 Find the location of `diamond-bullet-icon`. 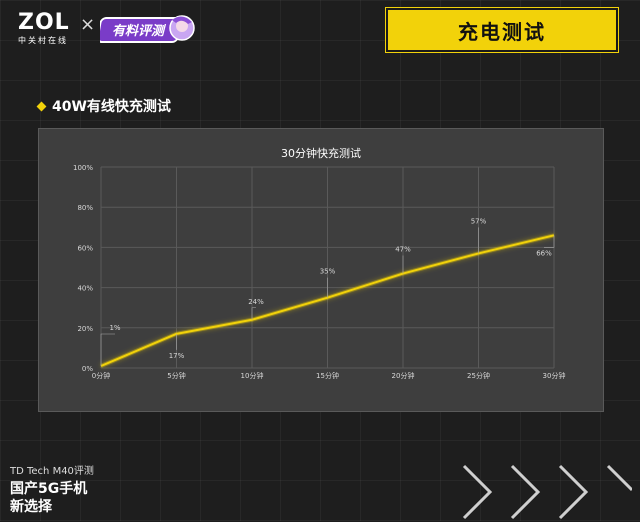

diamond-bullet-icon is located at coordinates (41, 106).